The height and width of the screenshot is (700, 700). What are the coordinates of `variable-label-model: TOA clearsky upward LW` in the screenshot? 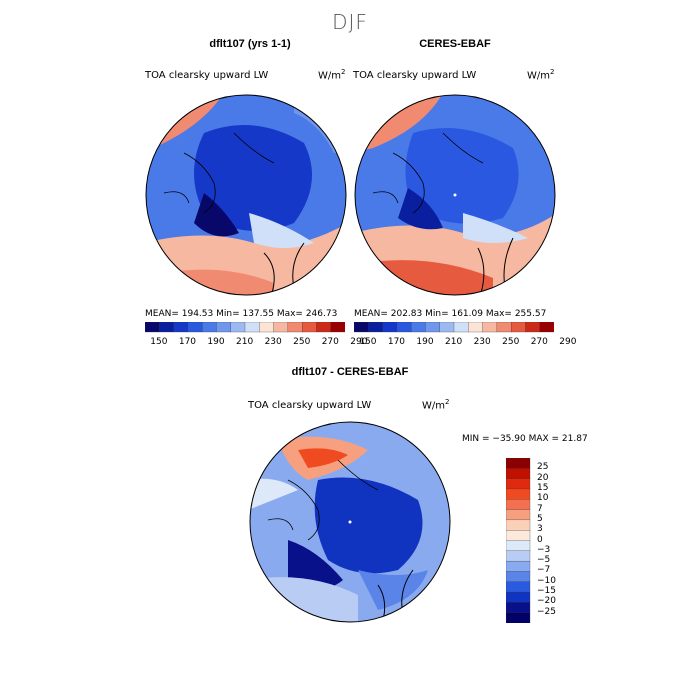 It's located at (207, 75).